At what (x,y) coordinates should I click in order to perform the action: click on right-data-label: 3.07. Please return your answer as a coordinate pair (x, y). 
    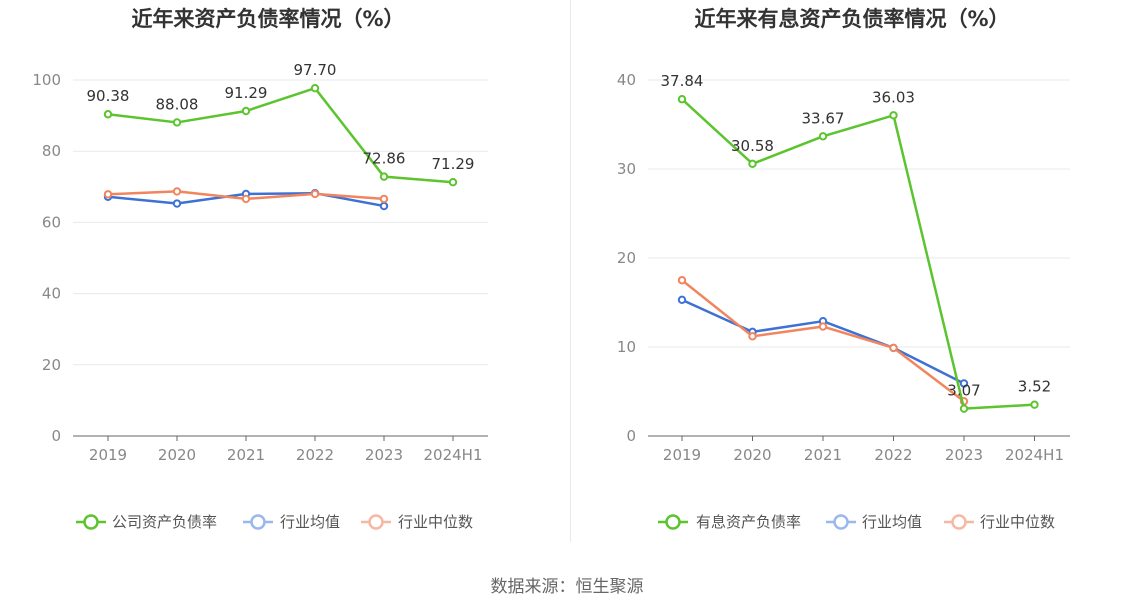
    Looking at the image, I should click on (963, 391).